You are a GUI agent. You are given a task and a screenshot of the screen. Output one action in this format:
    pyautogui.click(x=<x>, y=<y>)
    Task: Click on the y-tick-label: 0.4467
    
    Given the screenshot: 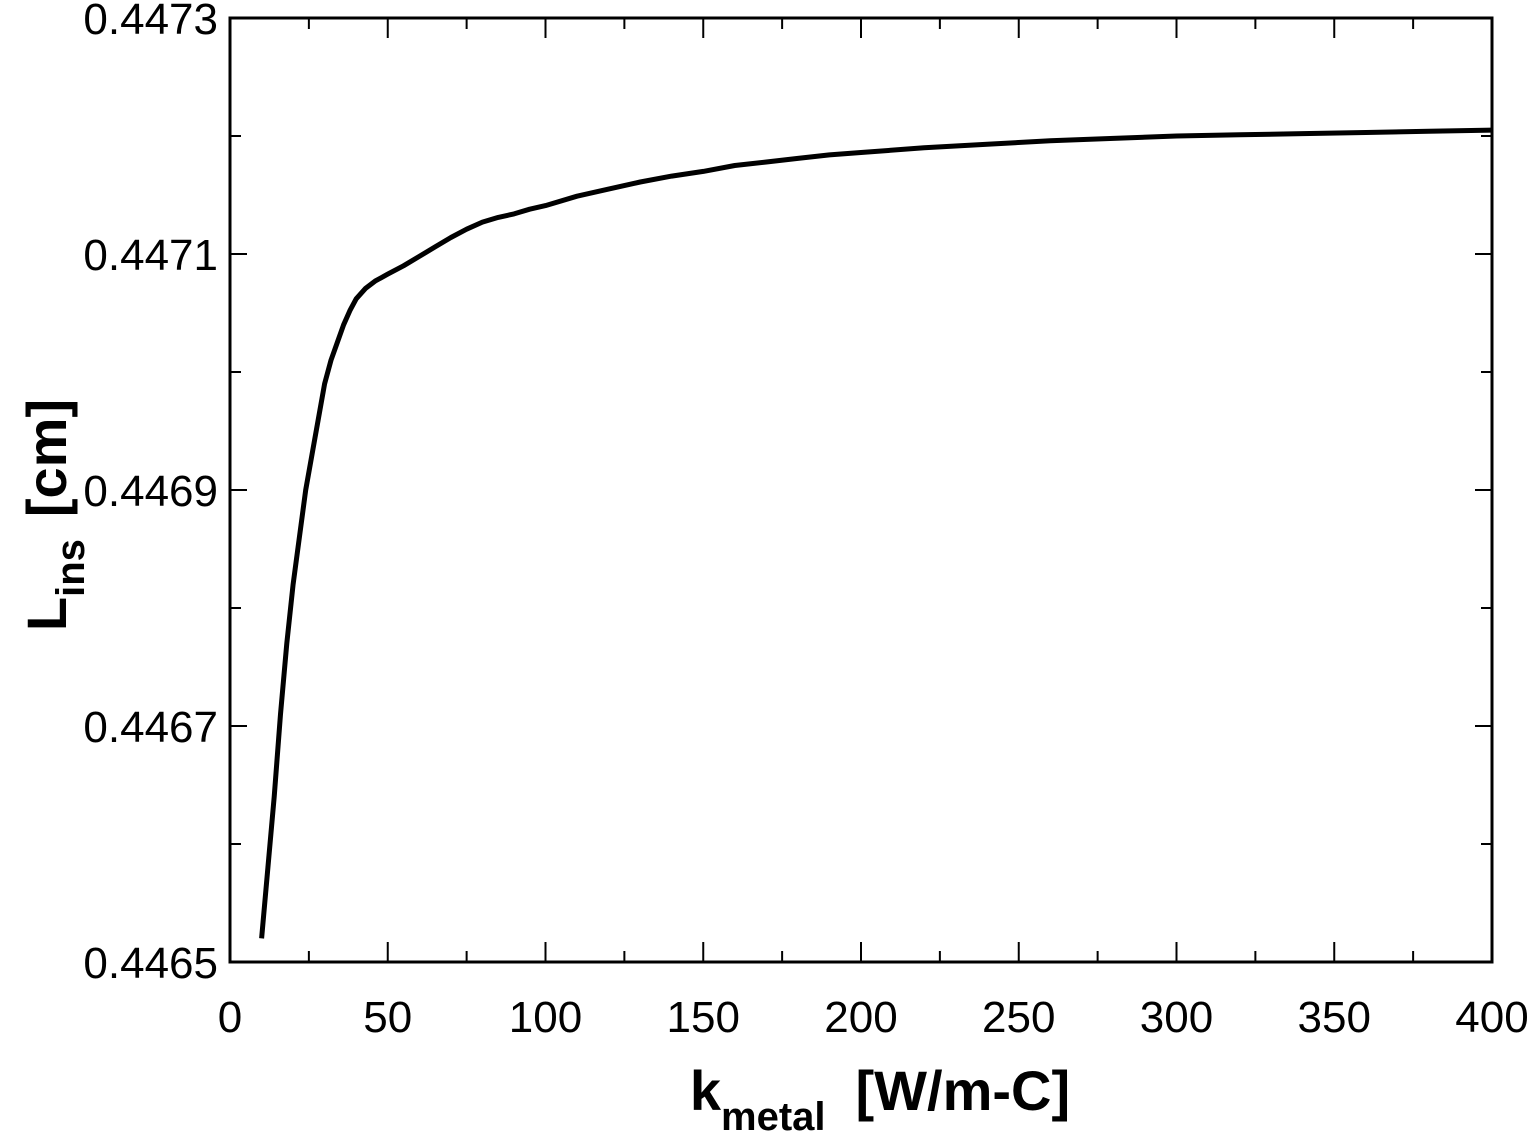 What is the action you would take?
    pyautogui.click(x=150, y=727)
    